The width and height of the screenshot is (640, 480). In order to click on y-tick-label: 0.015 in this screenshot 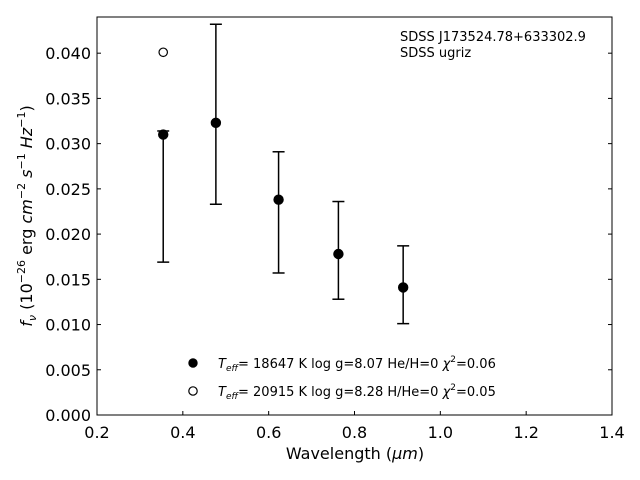, I will do `click(68, 279)`.